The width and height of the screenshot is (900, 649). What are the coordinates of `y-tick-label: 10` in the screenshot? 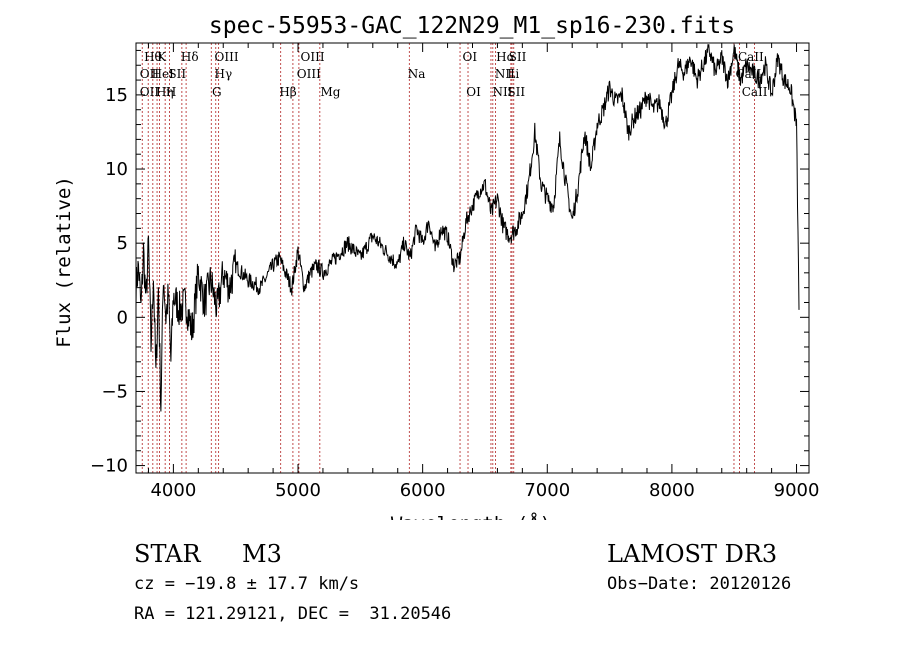 It's located at (116, 169).